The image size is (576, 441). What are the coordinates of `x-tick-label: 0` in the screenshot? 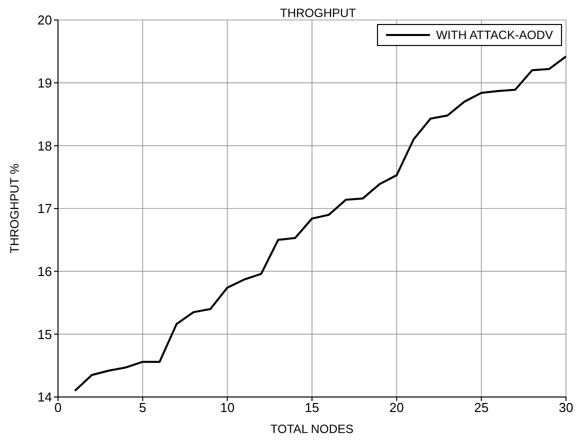 It's located at (58, 408).